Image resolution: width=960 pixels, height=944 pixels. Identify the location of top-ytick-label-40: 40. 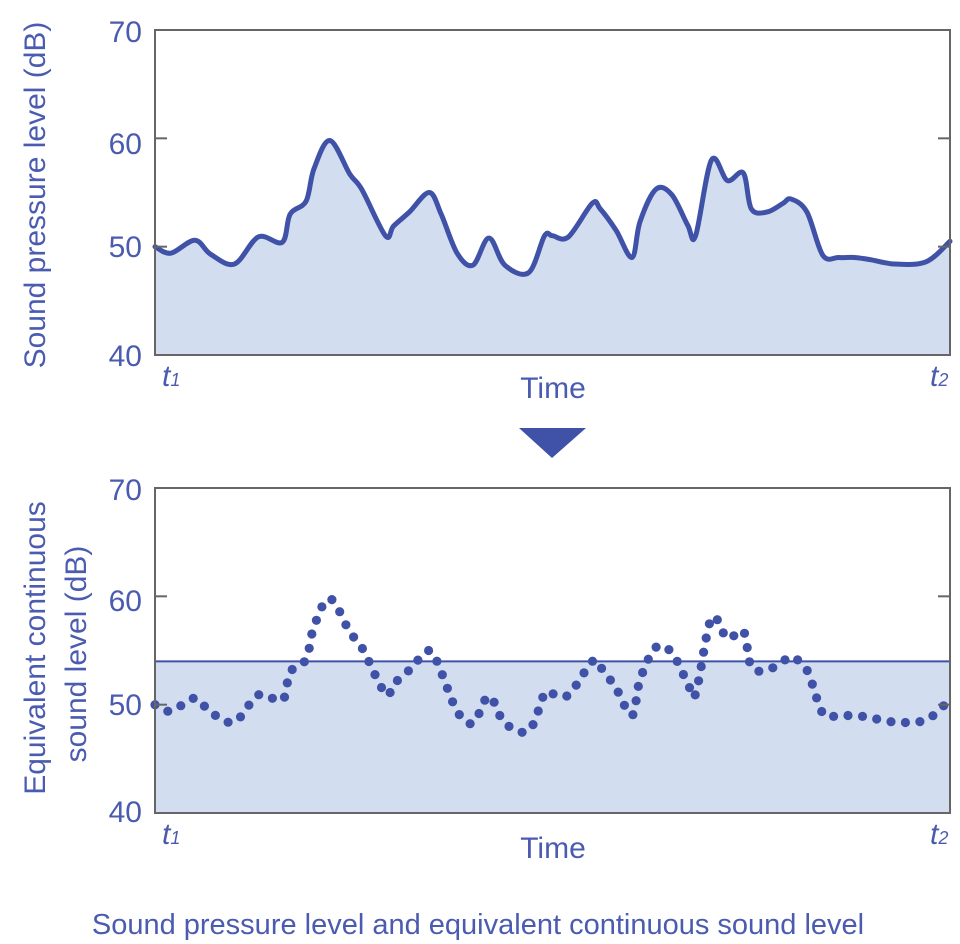
(125, 356).